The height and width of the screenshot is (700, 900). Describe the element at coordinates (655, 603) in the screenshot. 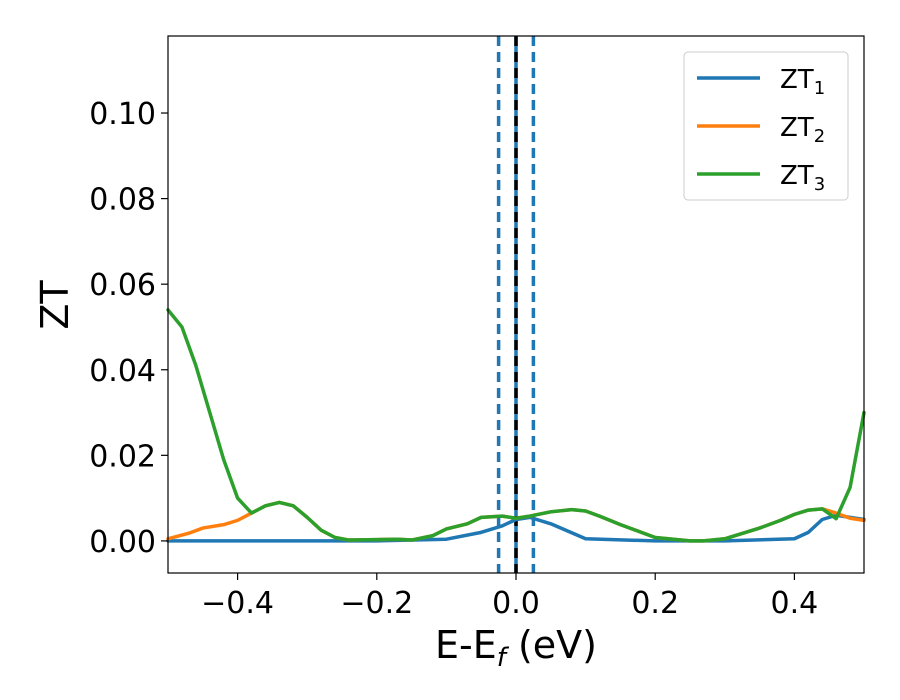

I see `x-tick-label: 0.2` at that location.